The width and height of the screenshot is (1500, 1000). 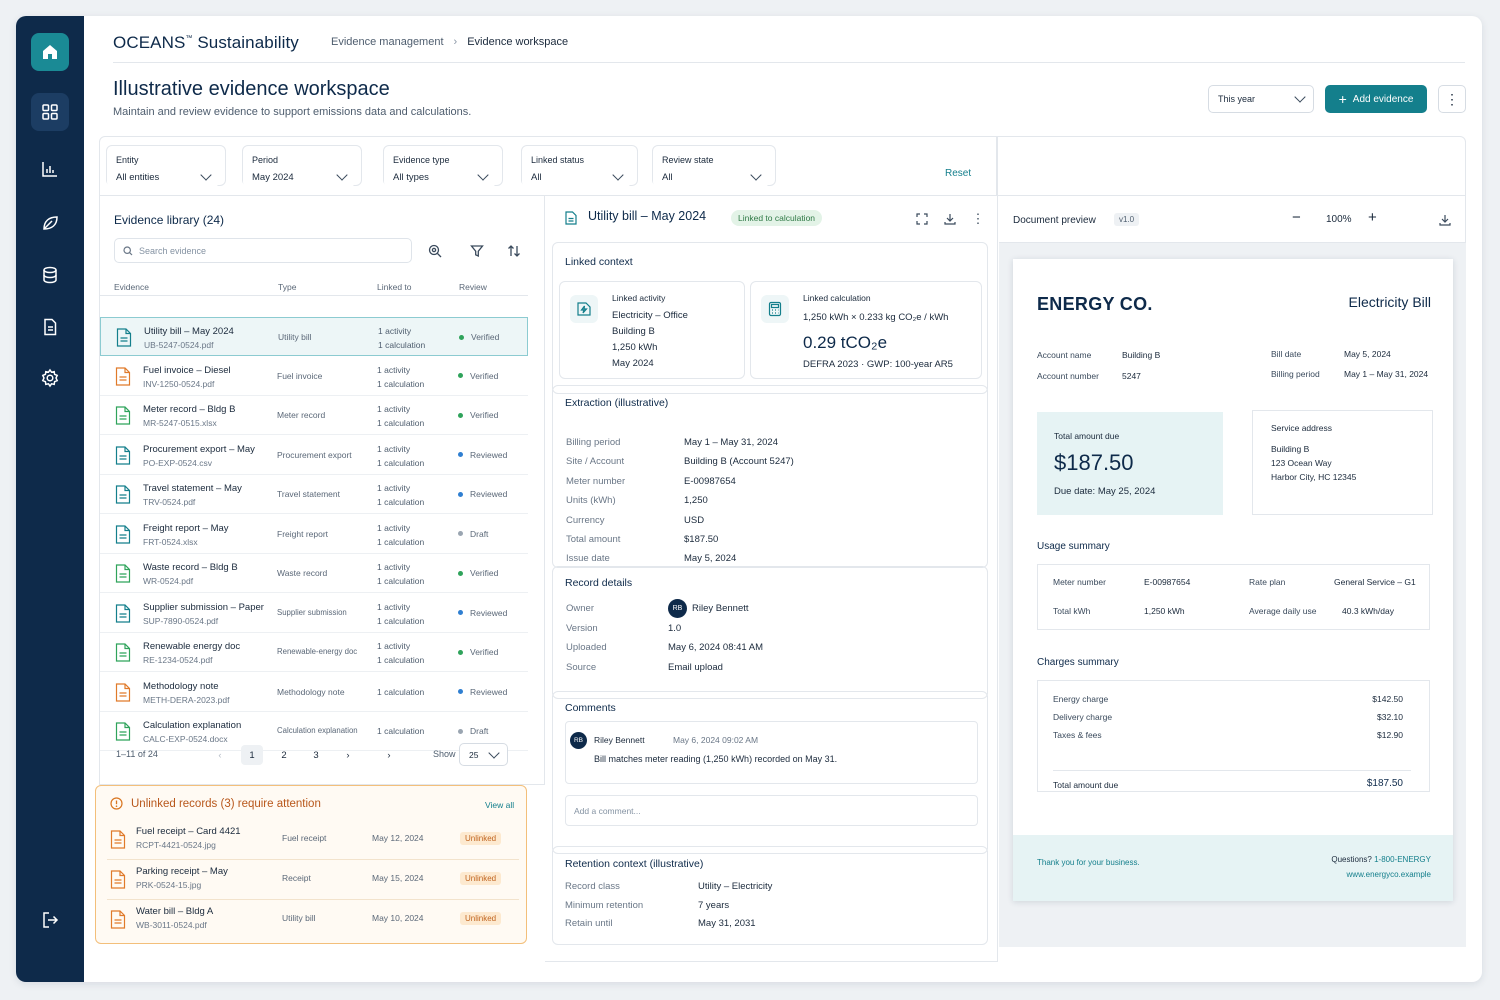 I want to click on filter-select: All entities, so click(x=163, y=177).